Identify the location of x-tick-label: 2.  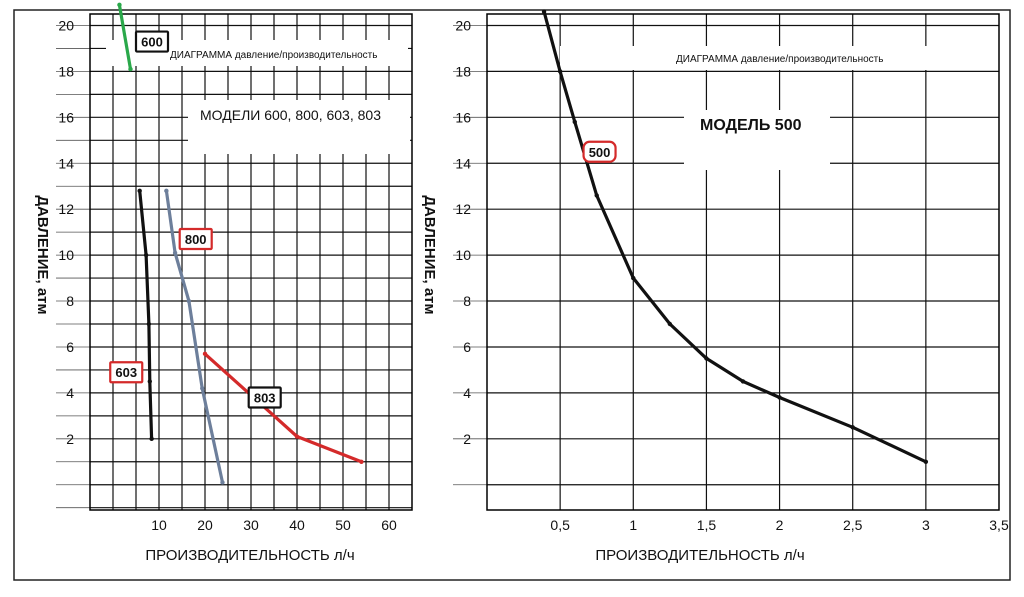
(780, 525).